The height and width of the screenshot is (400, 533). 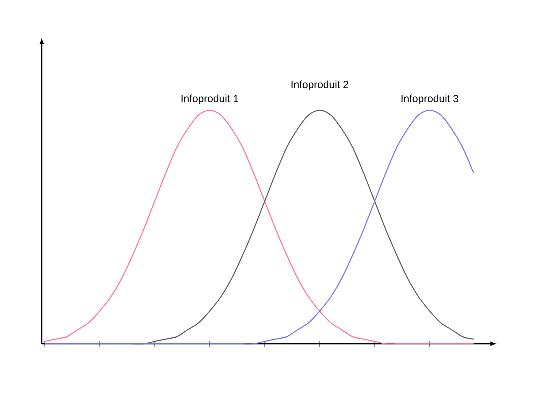 I want to click on text: Infoproduit 2, so click(x=320, y=85).